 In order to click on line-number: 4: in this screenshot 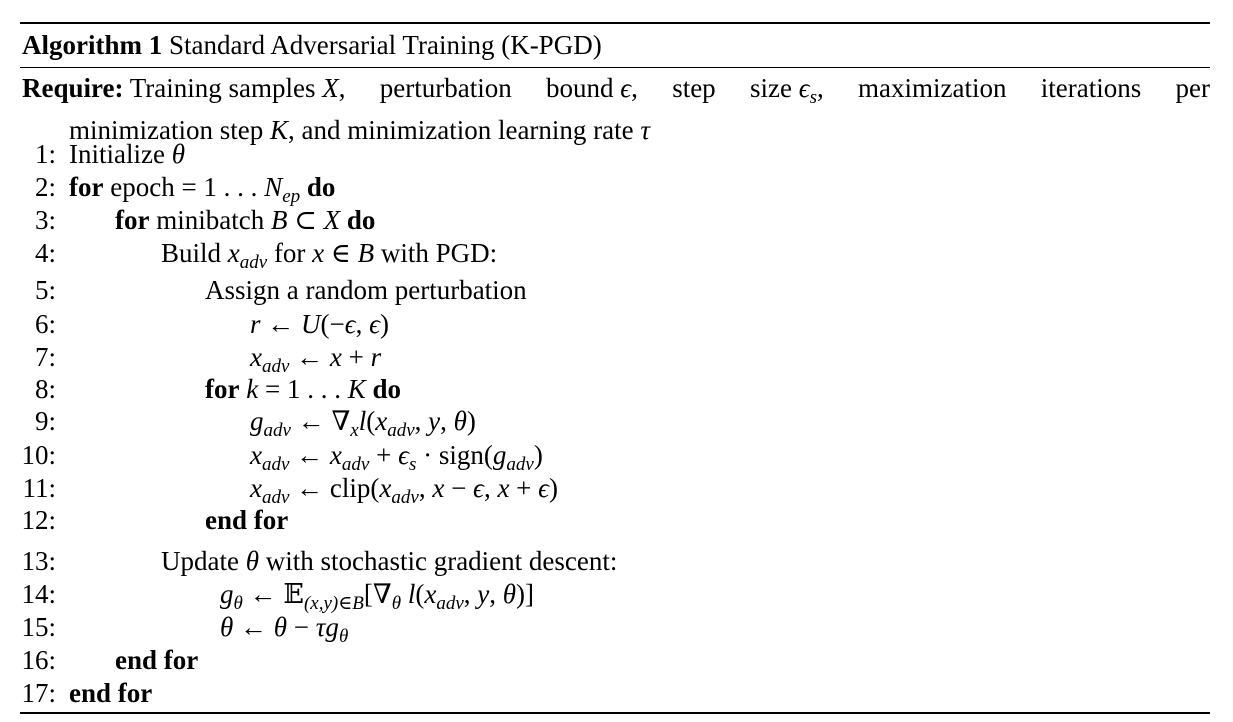, I will do `click(45, 253)`.